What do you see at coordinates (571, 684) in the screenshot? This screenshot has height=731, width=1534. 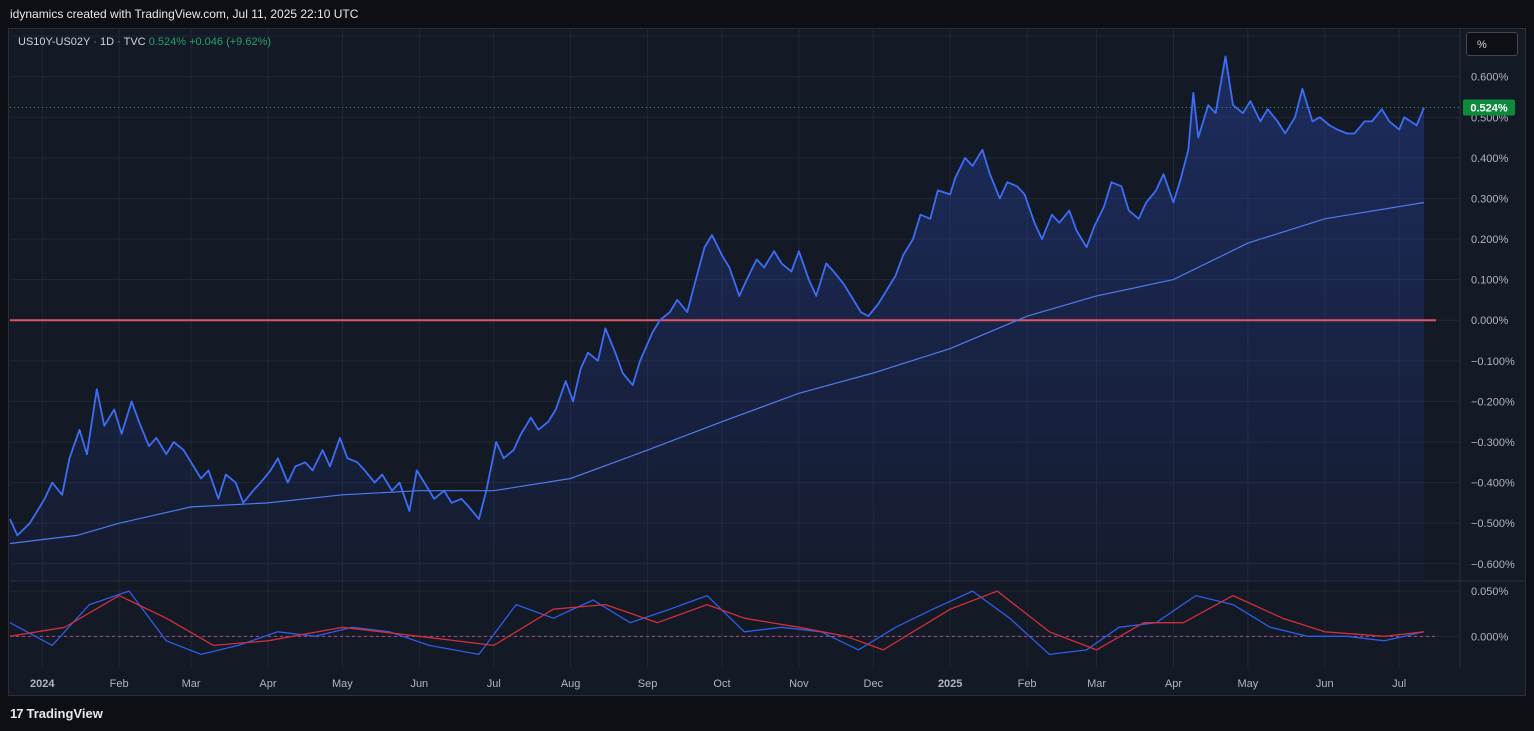 I see `x-tick-label: Aug` at bounding box center [571, 684].